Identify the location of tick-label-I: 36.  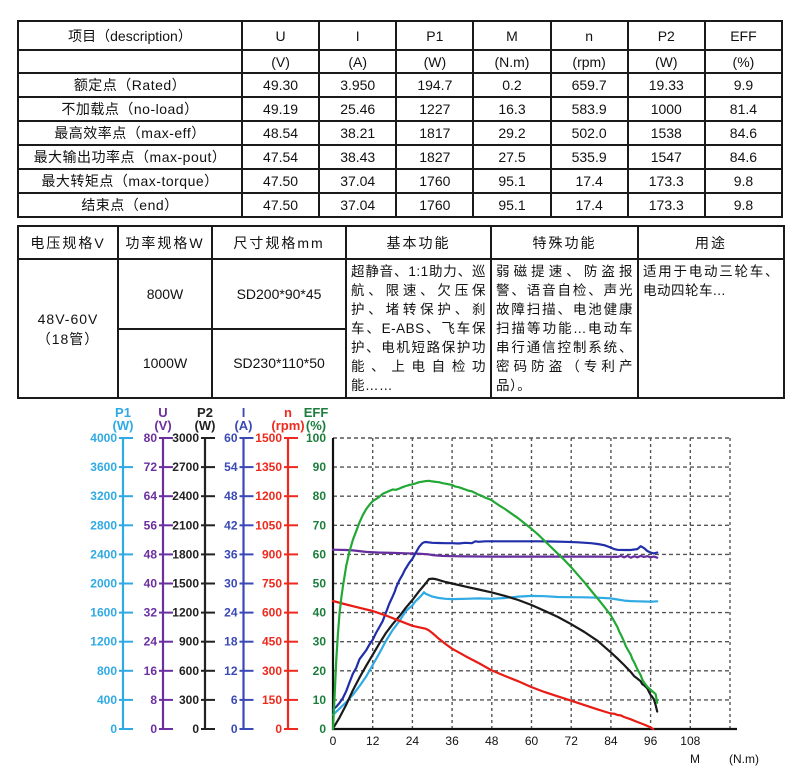
(231, 554).